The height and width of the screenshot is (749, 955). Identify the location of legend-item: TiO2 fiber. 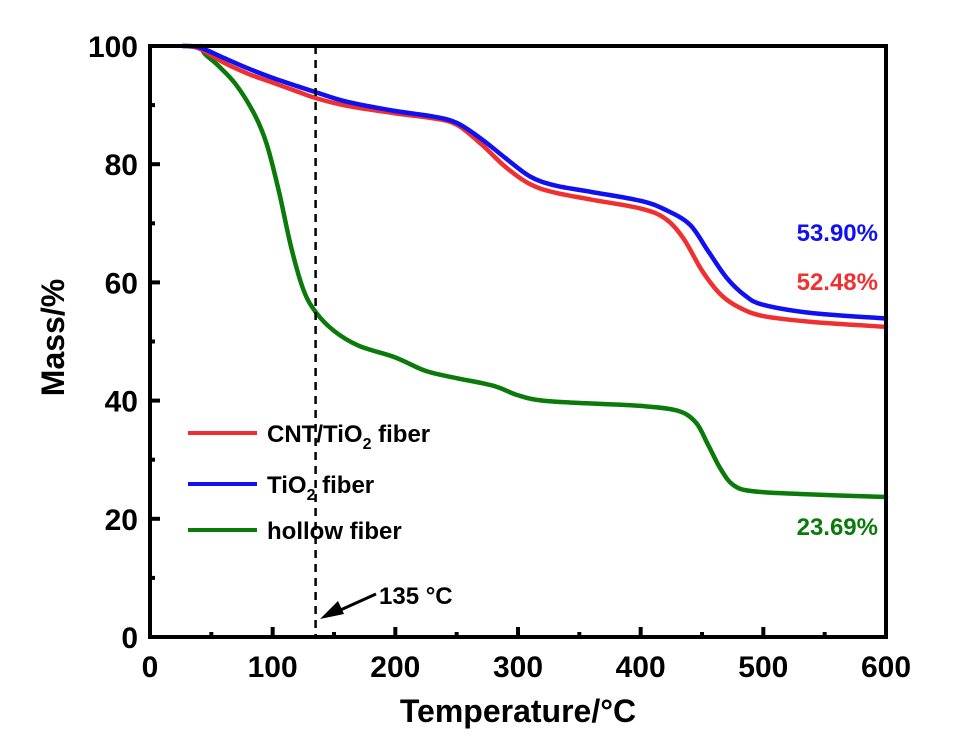
(281, 488).